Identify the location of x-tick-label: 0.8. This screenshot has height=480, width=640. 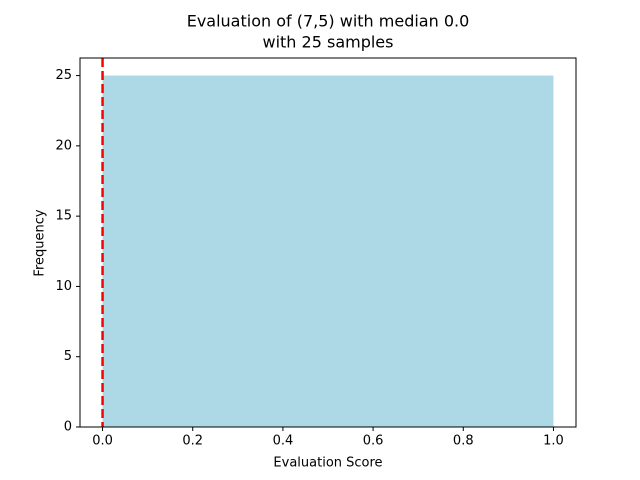
(463, 441).